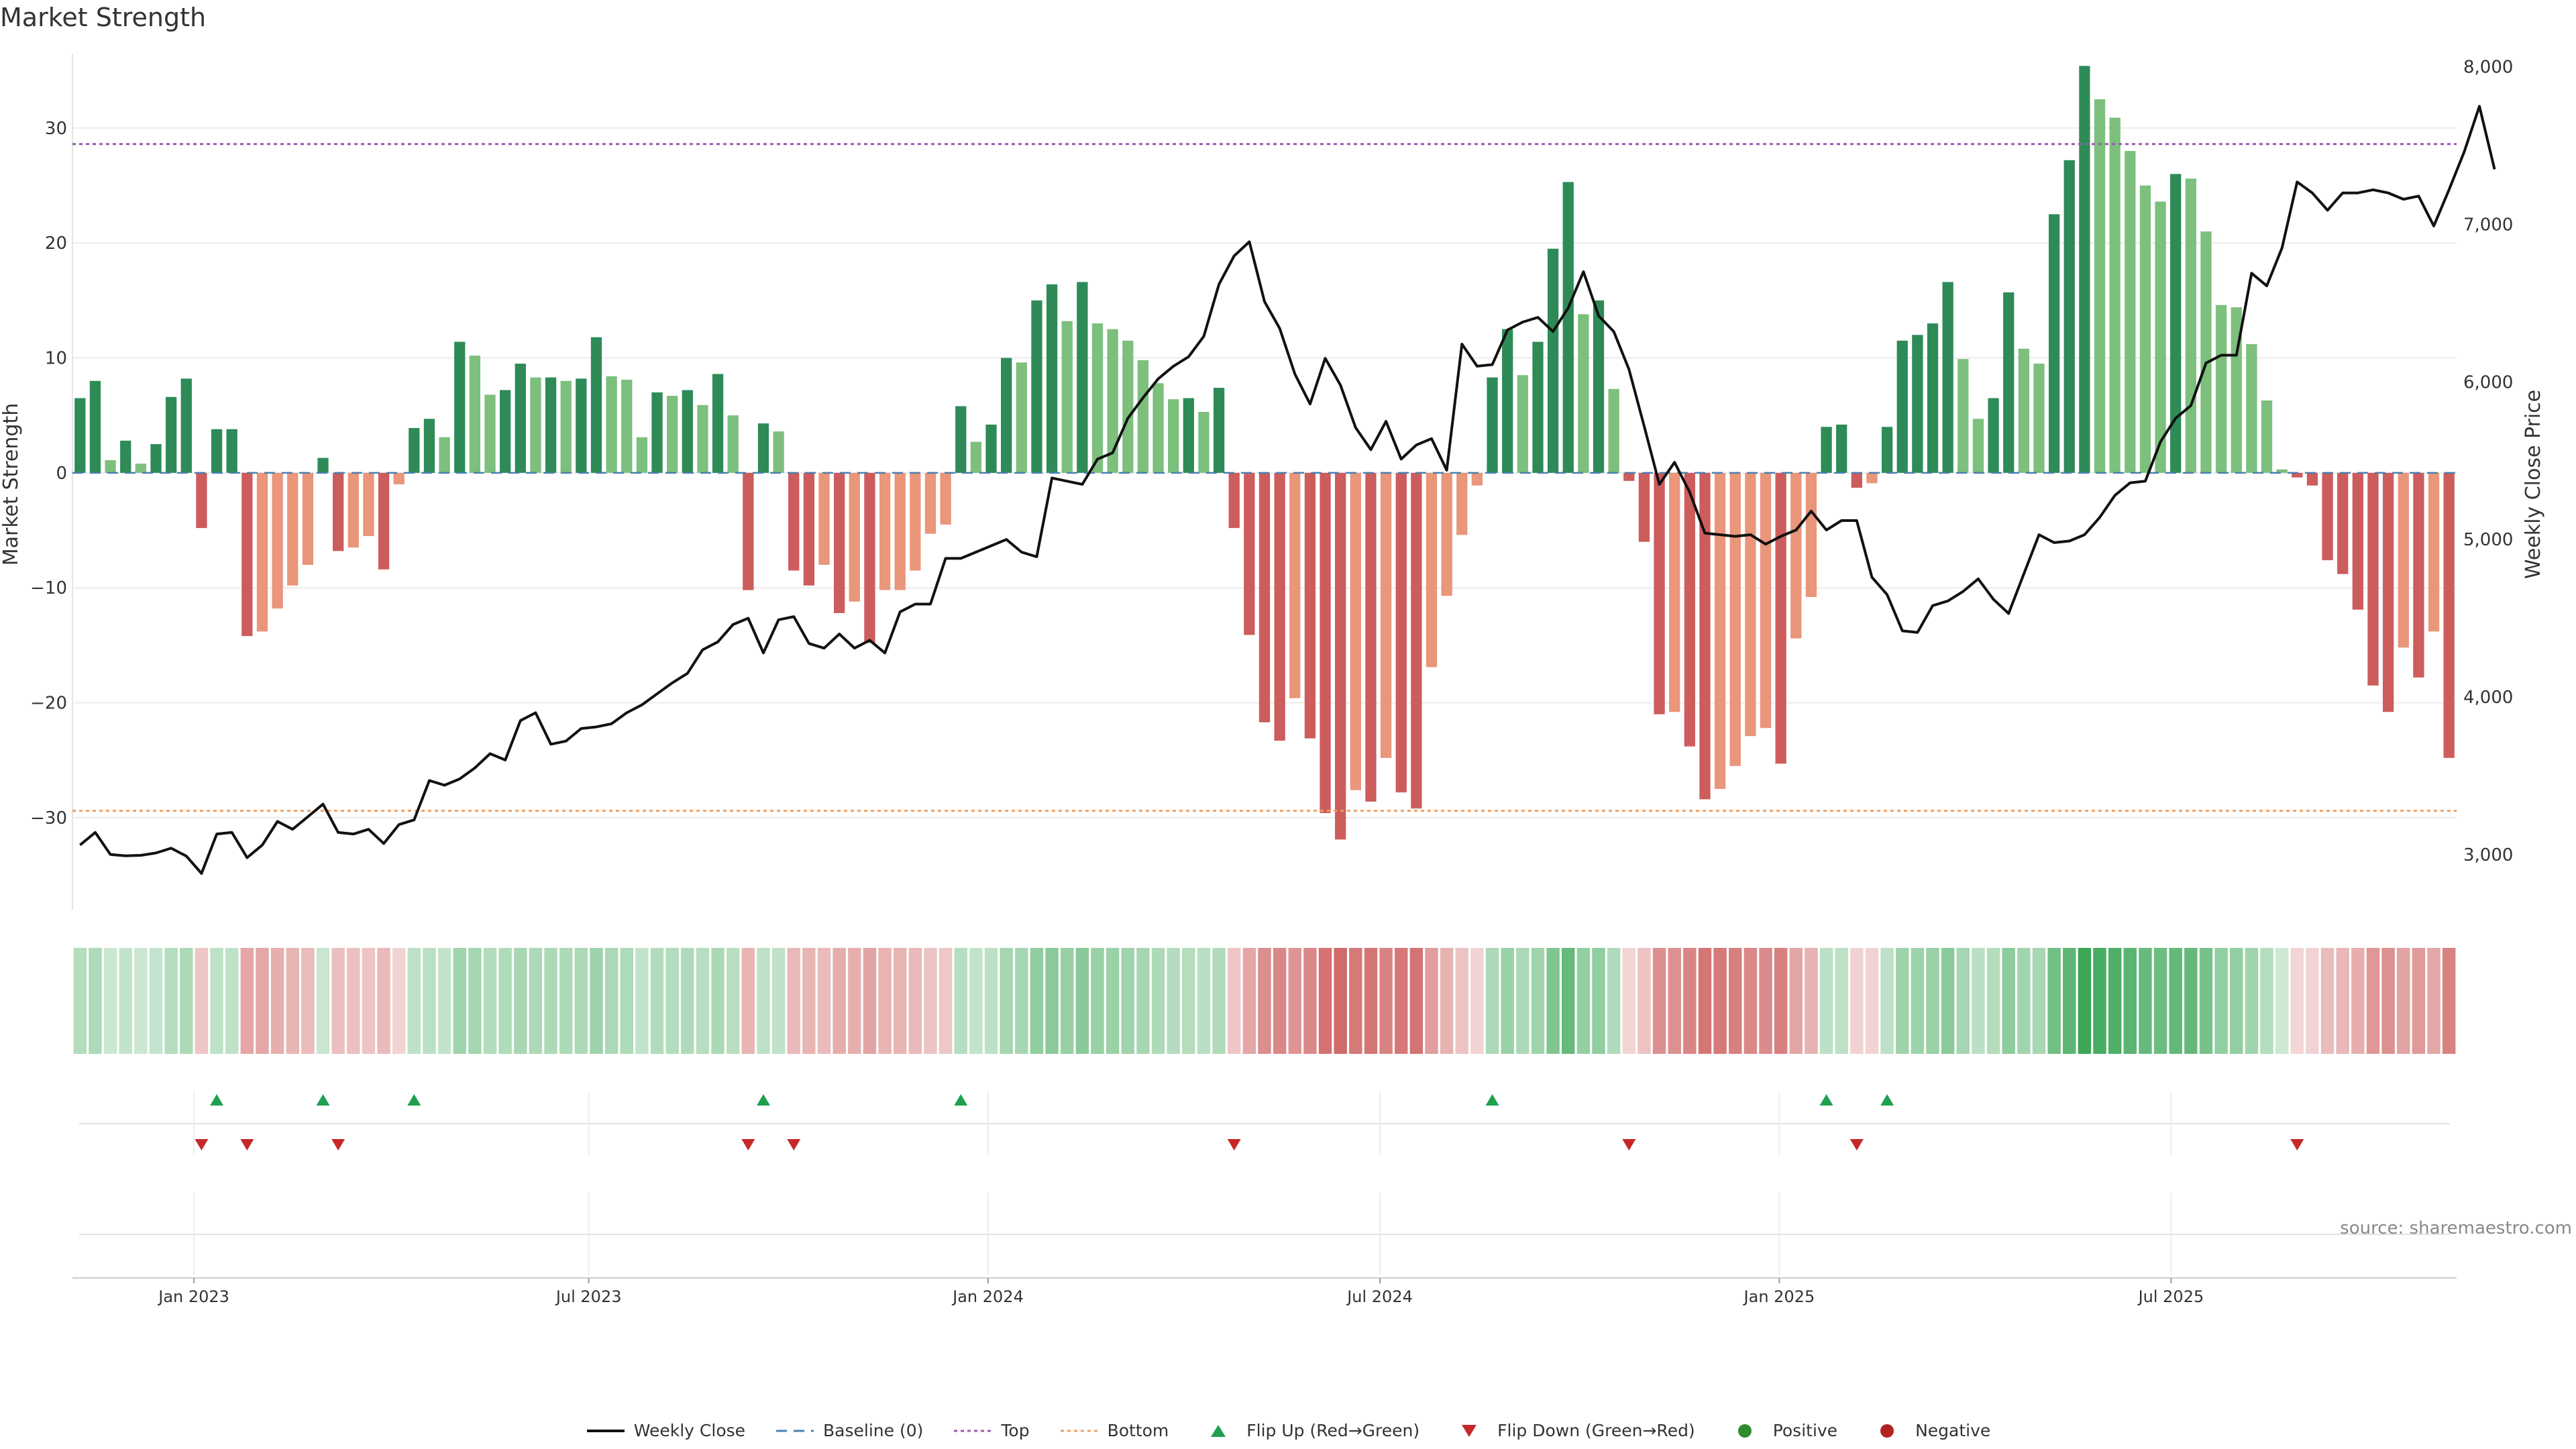 The width and height of the screenshot is (2576, 1449). I want to click on legend-label: Flip Down (Green→Red), so click(1596, 1430).